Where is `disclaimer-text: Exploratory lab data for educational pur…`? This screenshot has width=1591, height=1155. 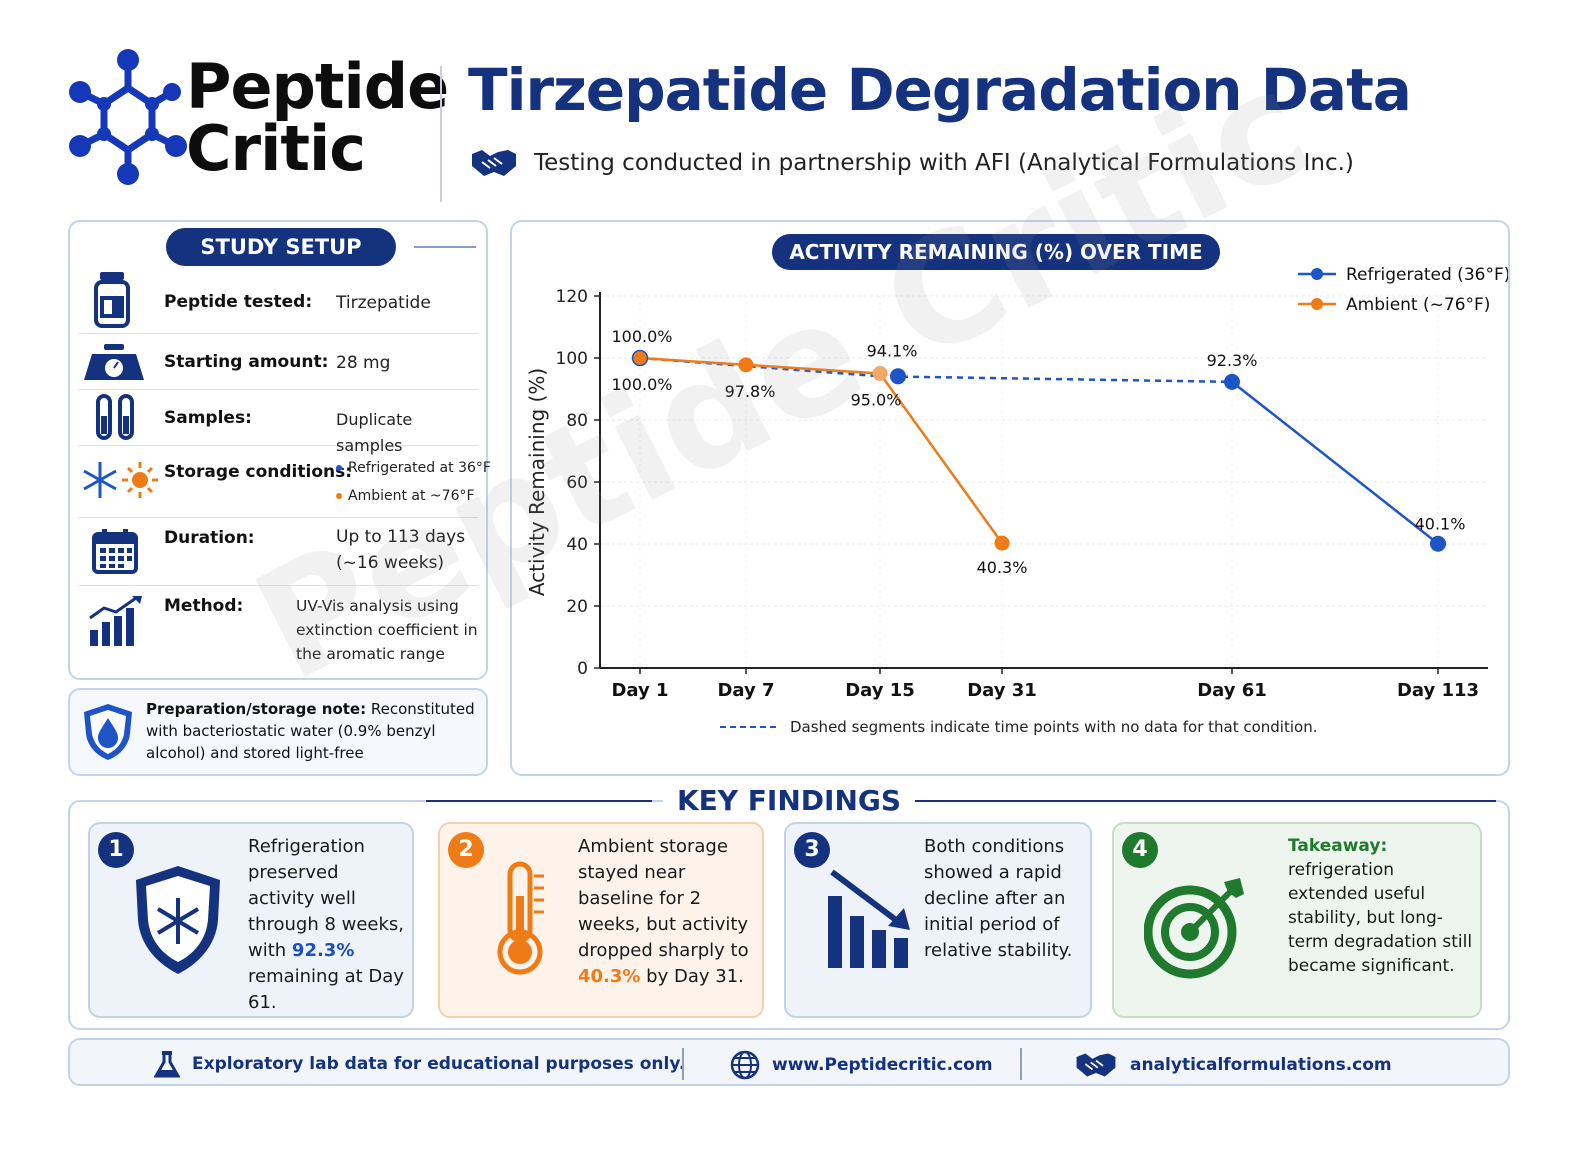
disclaimer-text: Exploratory lab data for educational pur… is located at coordinates (439, 1064).